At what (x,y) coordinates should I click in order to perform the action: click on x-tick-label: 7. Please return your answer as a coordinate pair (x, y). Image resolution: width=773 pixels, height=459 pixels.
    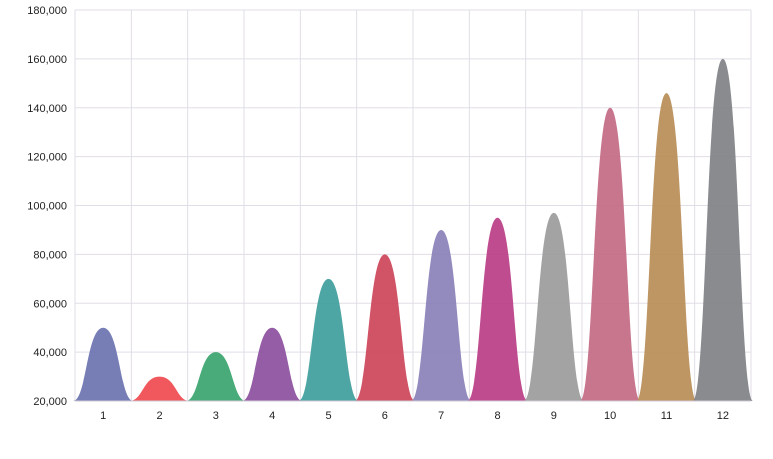
    Looking at the image, I should click on (441, 416).